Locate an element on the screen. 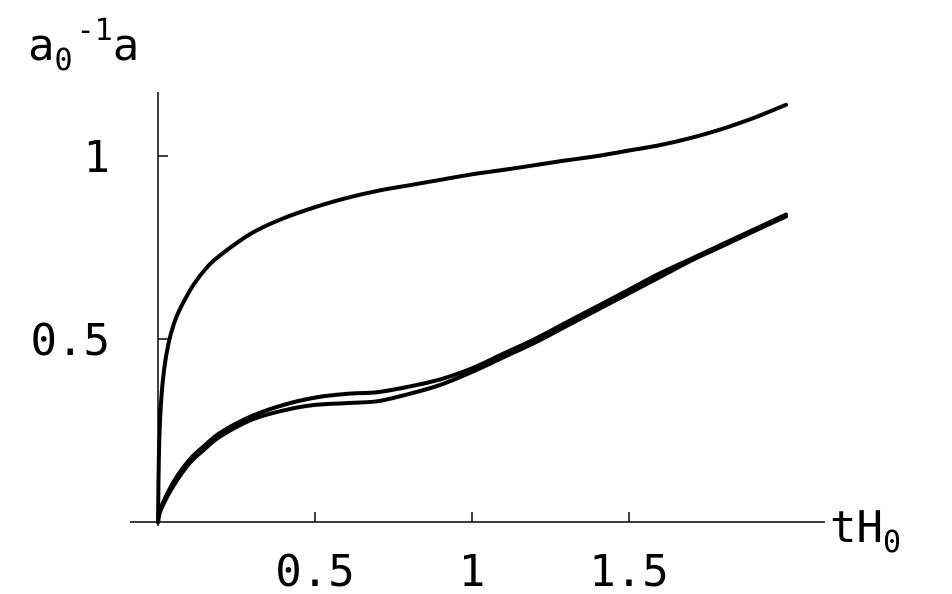 This screenshot has width=952, height=594. x-tick-label: 1 is located at coordinates (472, 570).